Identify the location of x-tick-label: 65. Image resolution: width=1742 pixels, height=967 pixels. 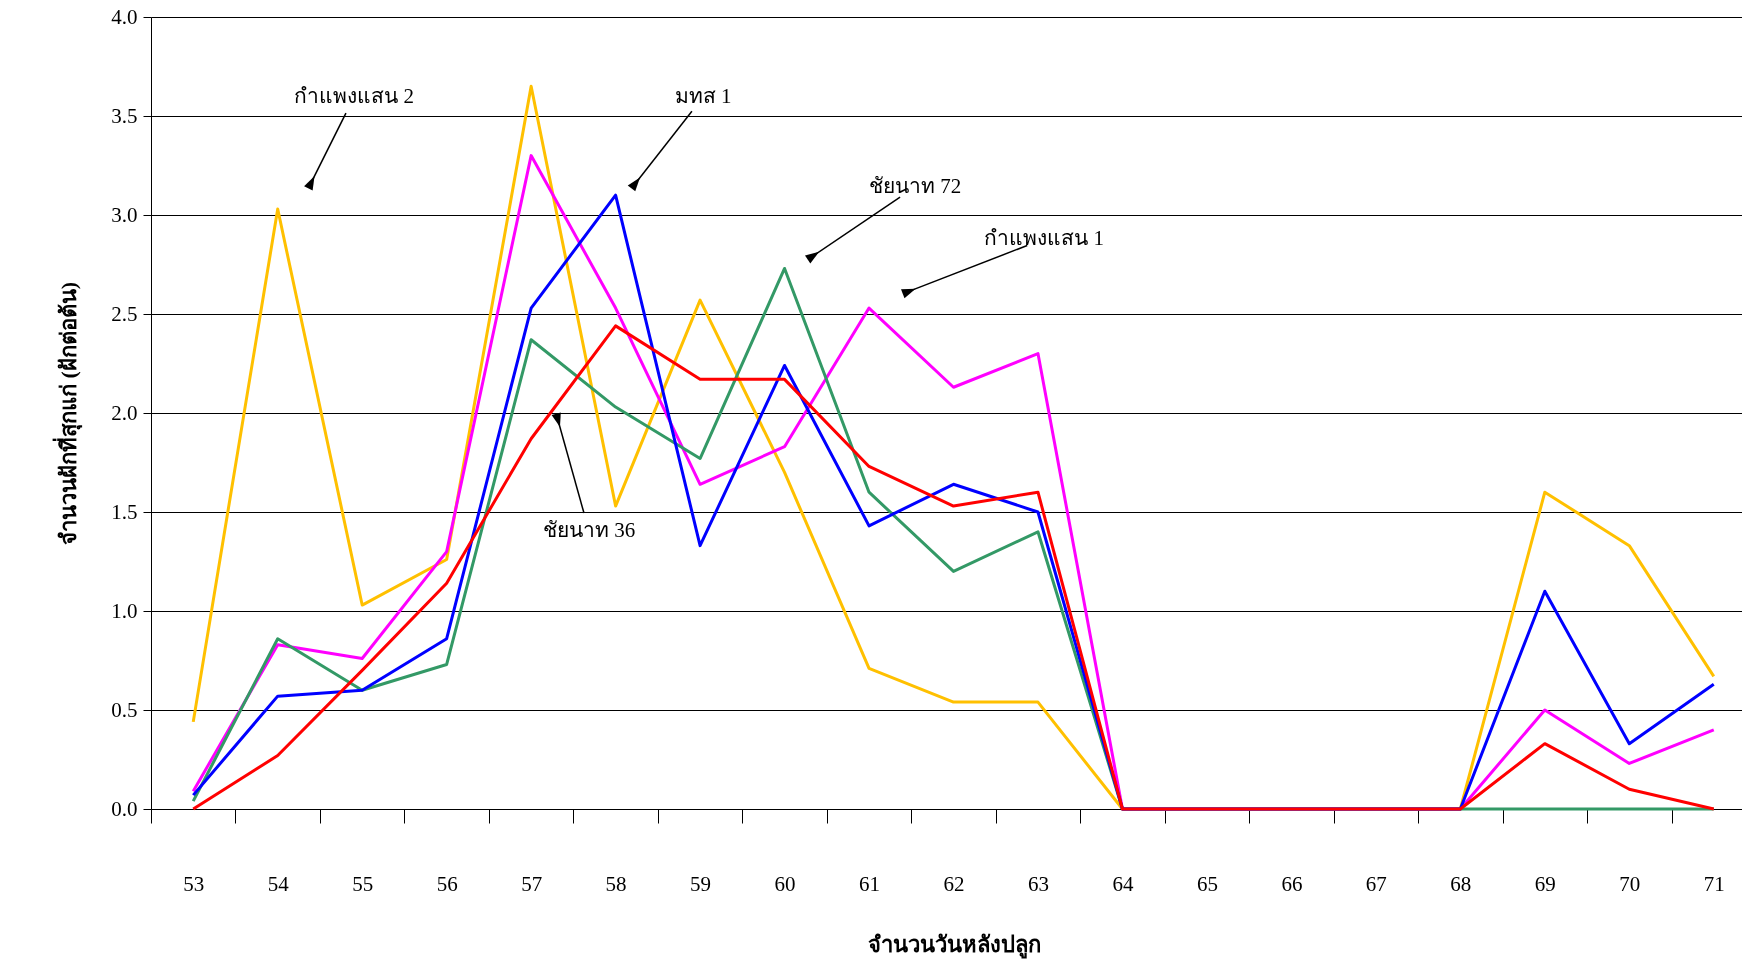
(1207, 883).